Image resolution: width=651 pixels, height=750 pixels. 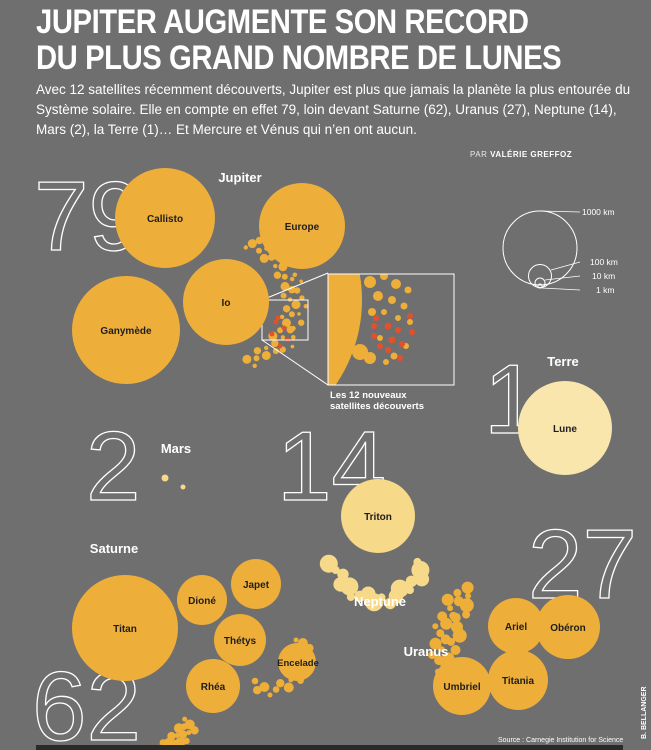 I want to click on ganymede-label: Ganymède, so click(x=126, y=331).